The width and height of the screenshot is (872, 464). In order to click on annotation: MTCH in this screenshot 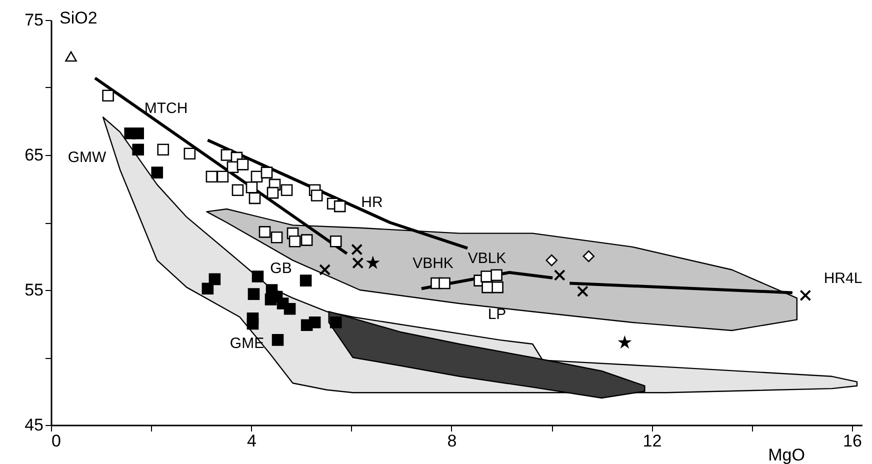, I will do `click(166, 108)`.